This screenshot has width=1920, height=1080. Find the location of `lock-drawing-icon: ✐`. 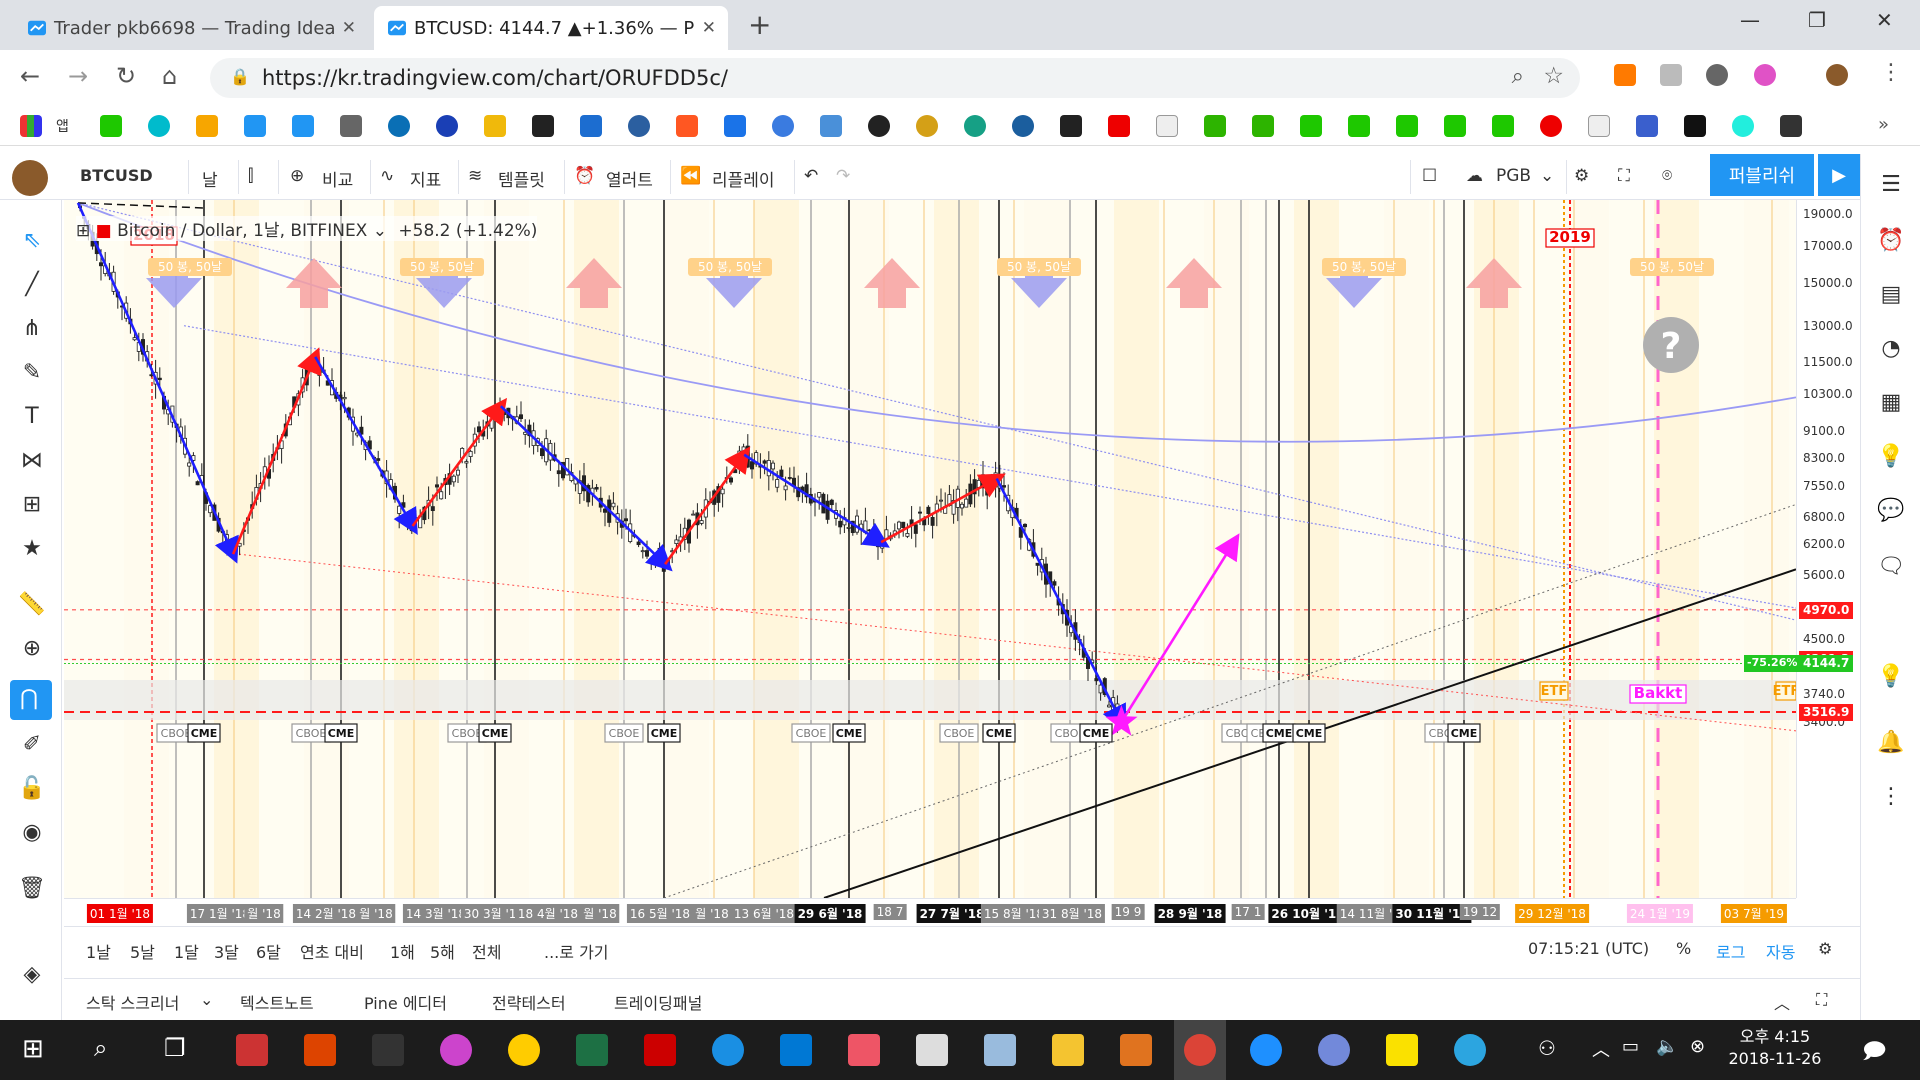

lock-drawing-icon: ✐ is located at coordinates (32, 744).